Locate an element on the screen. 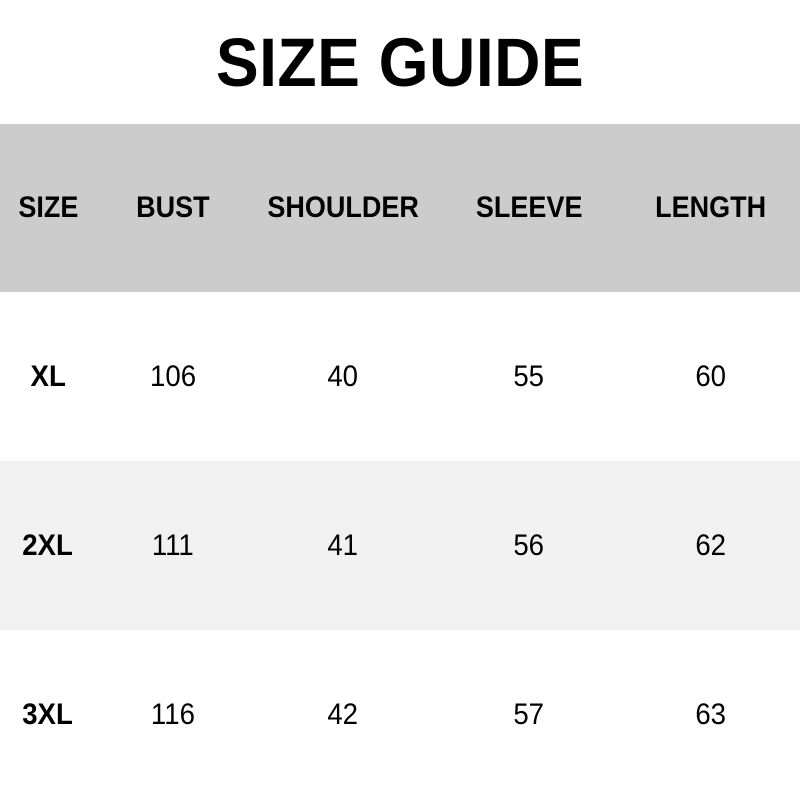  cell-sleeve-value: 57 is located at coordinates (529, 714).